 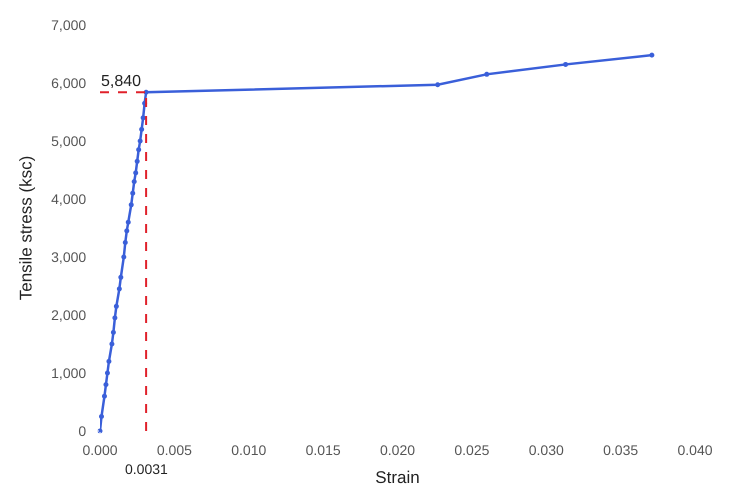 What do you see at coordinates (397, 478) in the screenshot?
I see `x-axis-title: Strain` at bounding box center [397, 478].